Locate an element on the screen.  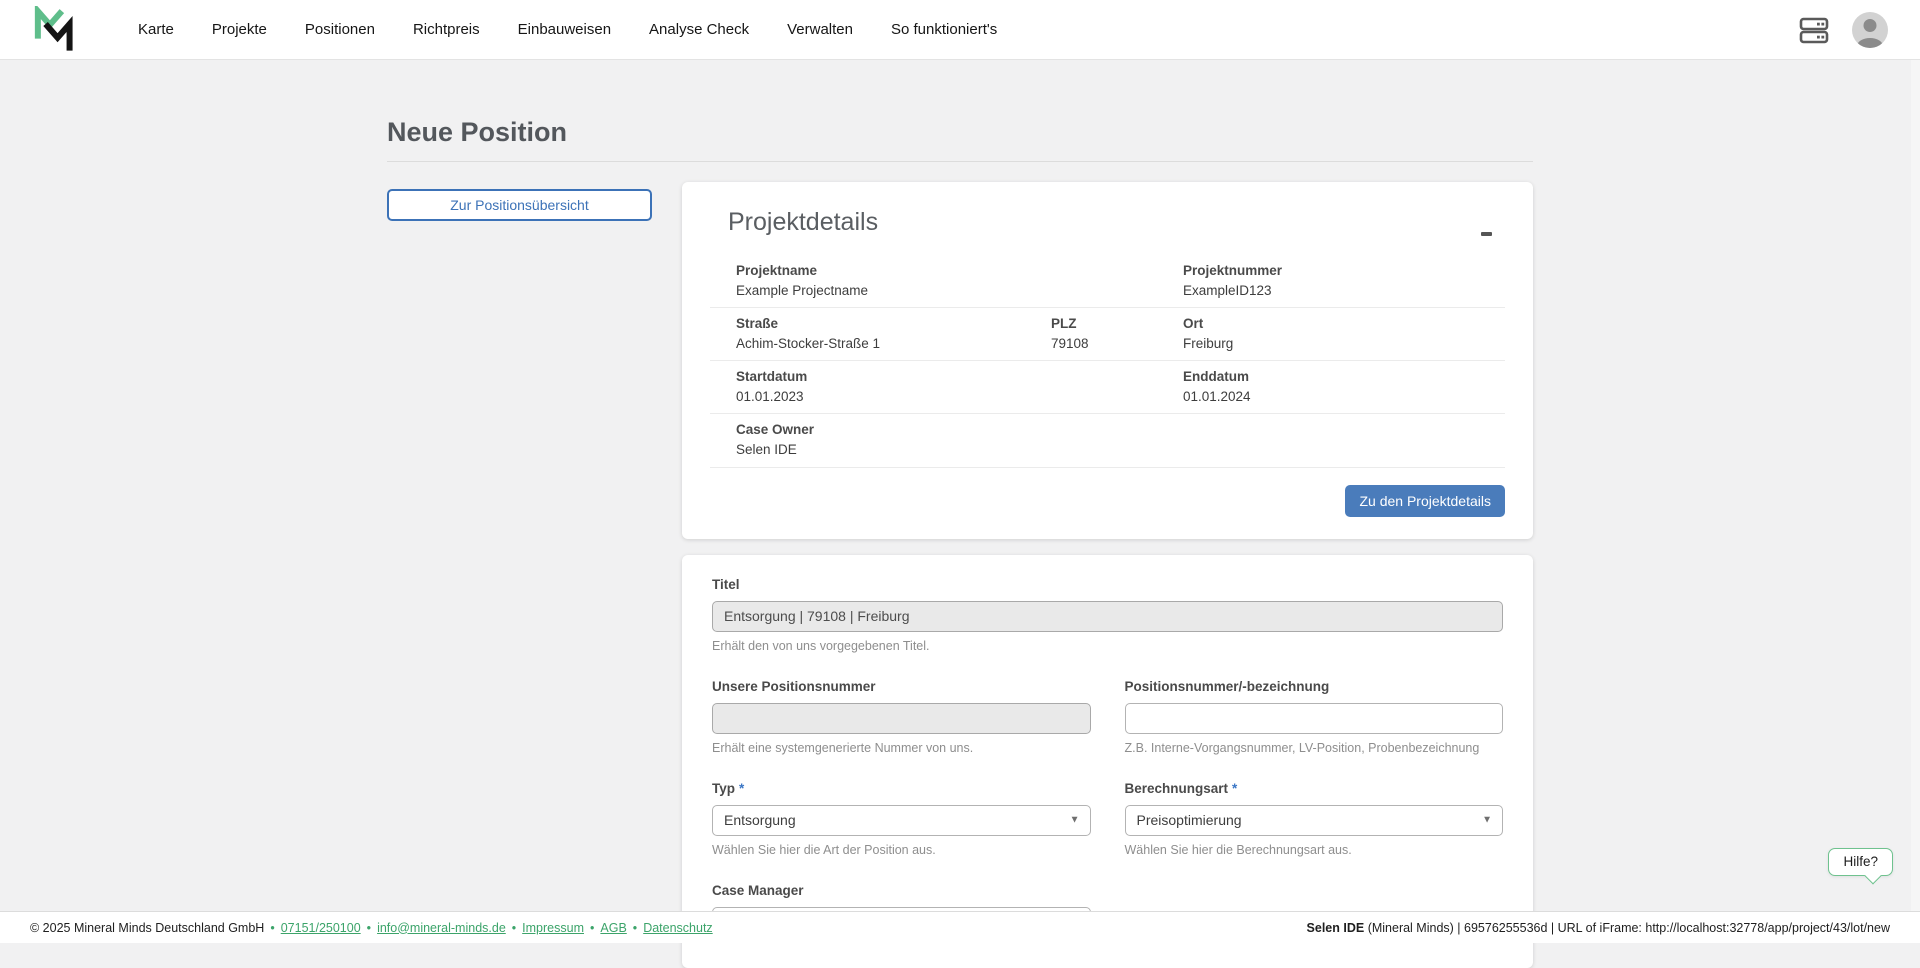
phone-link: 07151/250100 is located at coordinates (321, 928).